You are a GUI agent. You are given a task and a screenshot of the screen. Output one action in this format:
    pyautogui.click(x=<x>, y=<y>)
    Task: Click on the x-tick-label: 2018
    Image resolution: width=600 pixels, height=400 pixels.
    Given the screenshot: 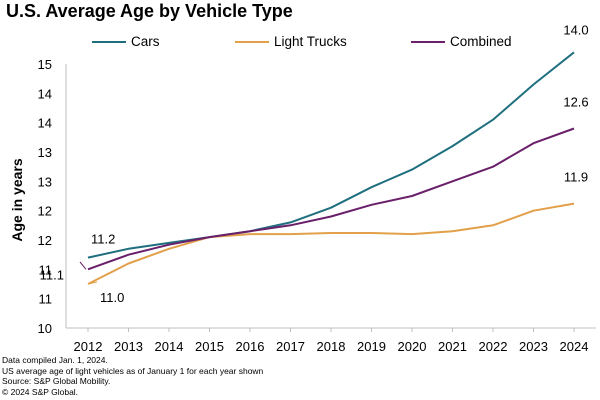 What is the action you would take?
    pyautogui.click(x=331, y=346)
    